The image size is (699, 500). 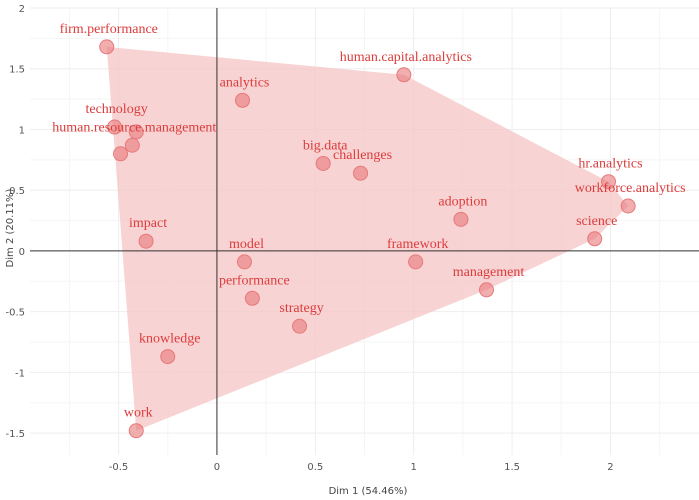 I want to click on y-tick-label: -1, so click(x=20, y=373).